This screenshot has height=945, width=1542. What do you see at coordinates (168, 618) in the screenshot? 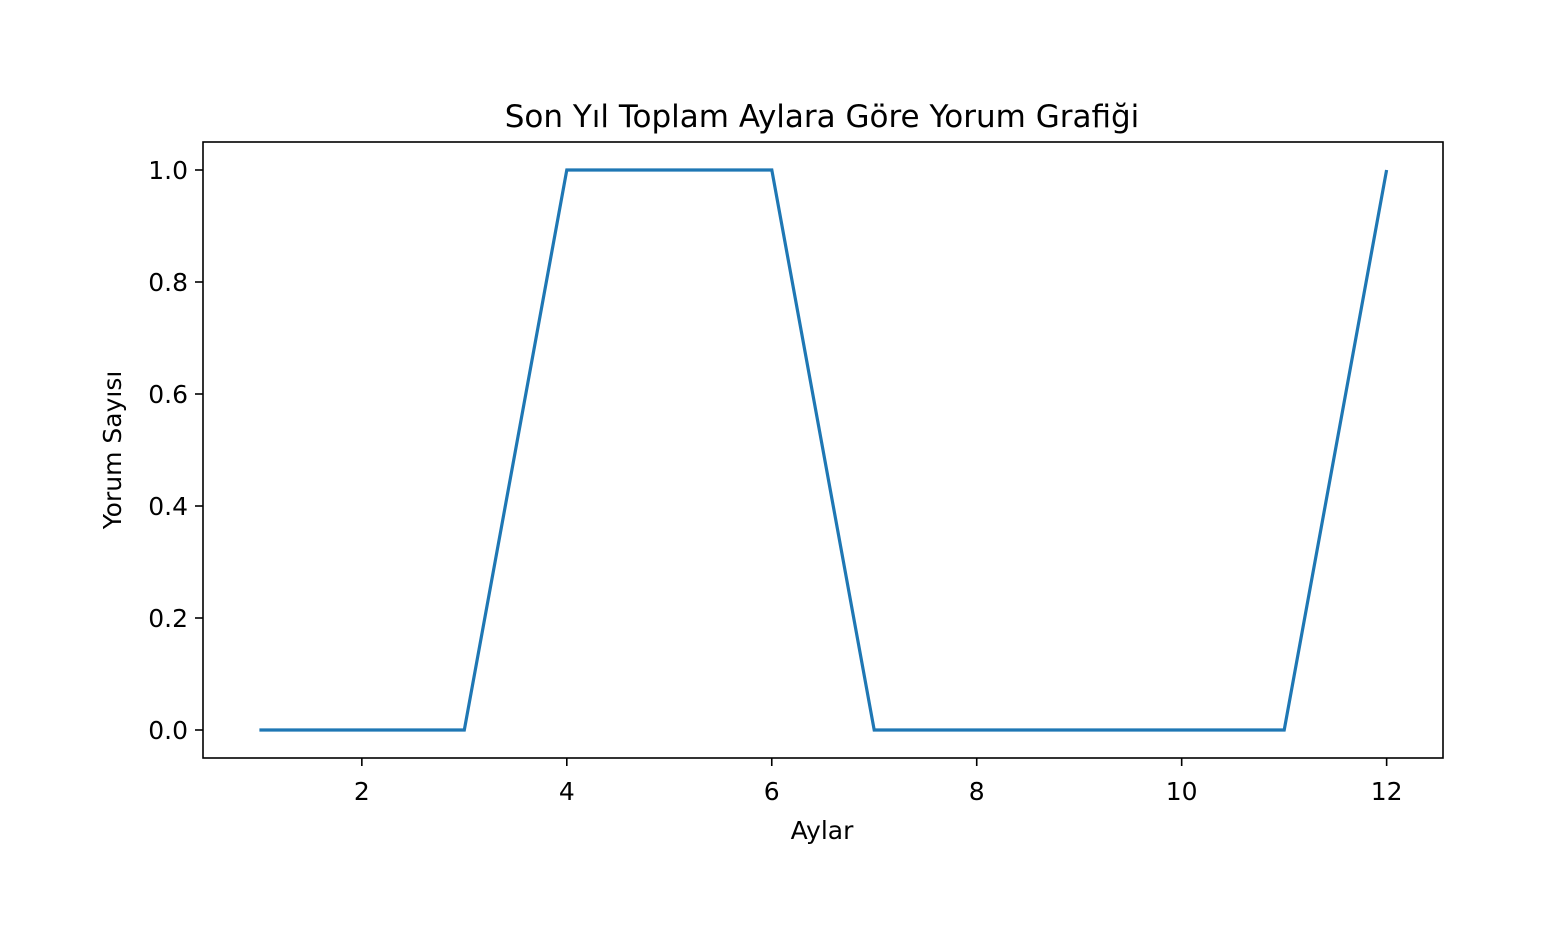
I see `y-tick-label: 0.2` at bounding box center [168, 618].